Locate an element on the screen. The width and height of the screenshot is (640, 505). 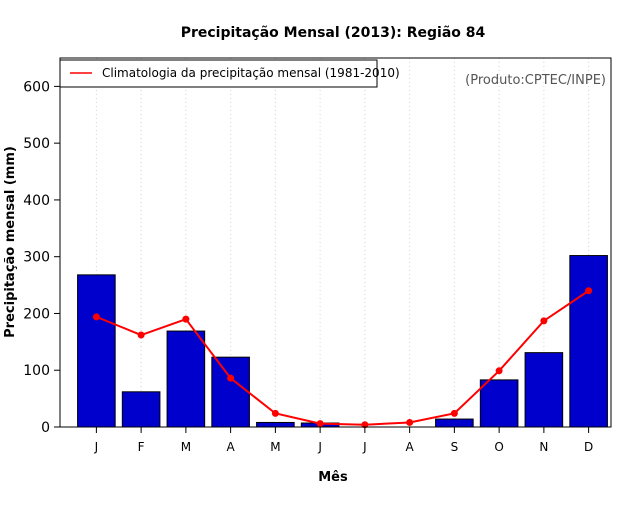
y-tick-label: 400 is located at coordinates (36, 201).